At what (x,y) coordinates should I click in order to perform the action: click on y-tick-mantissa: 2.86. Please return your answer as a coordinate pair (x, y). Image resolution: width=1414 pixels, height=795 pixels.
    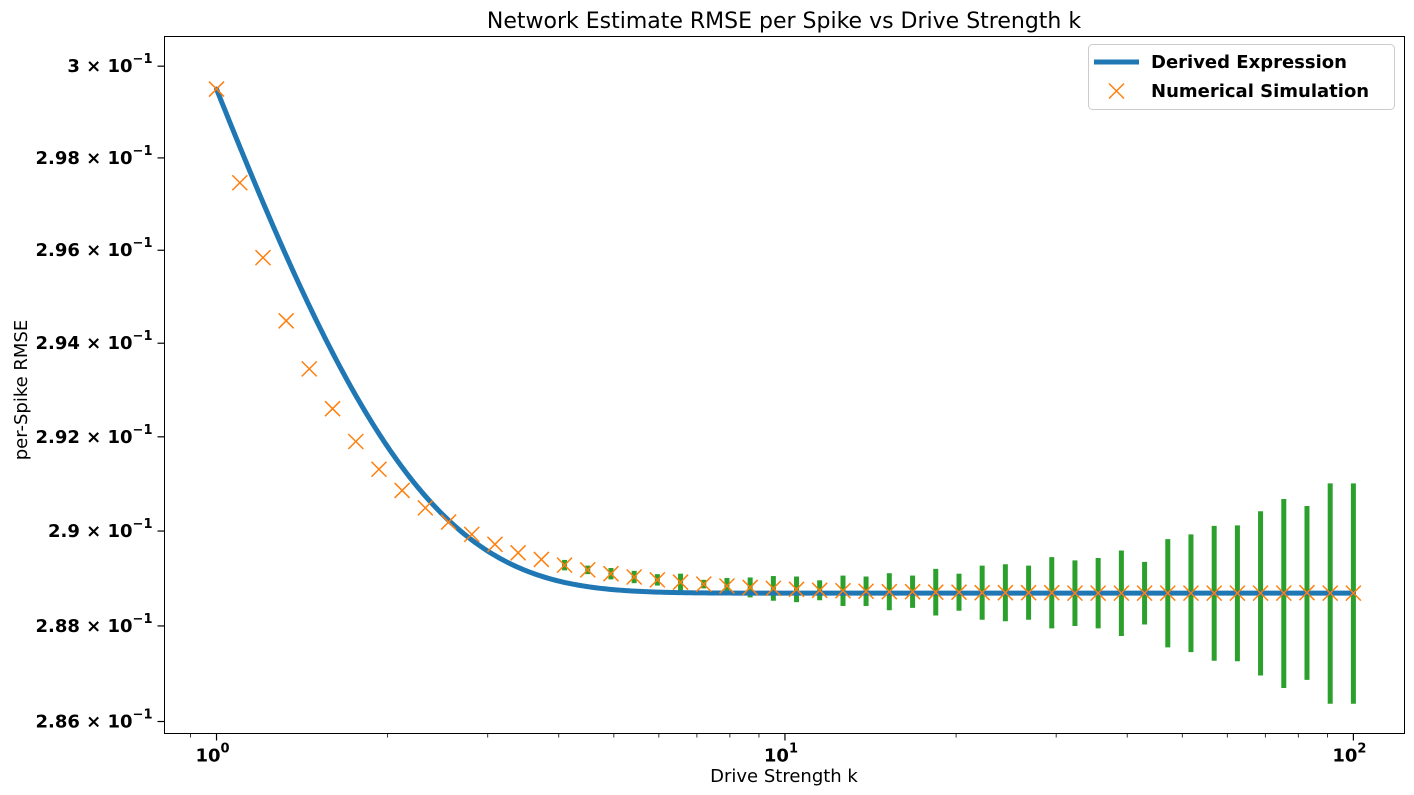
    Looking at the image, I should click on (57, 722).